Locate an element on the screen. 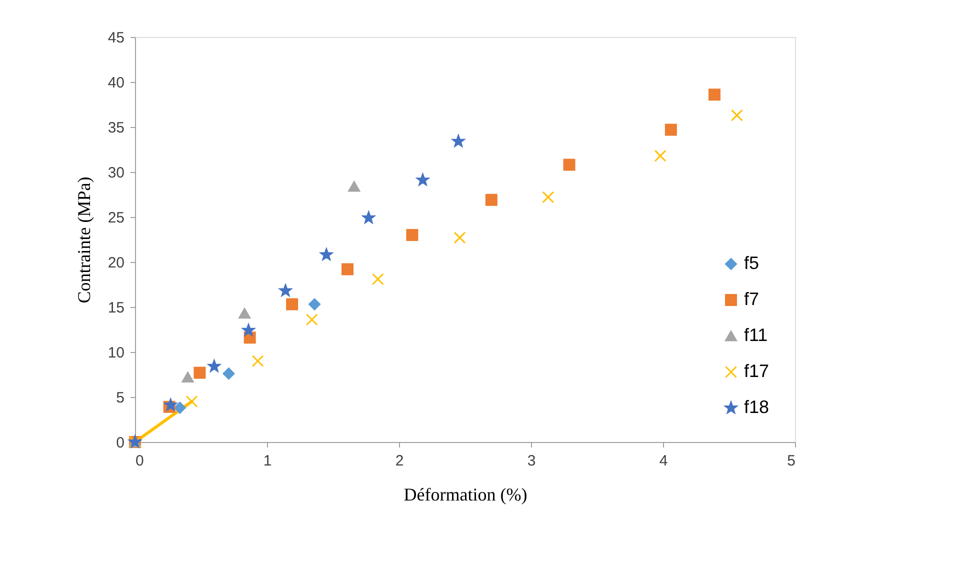  y-tick-label: 5 is located at coordinates (120, 398).